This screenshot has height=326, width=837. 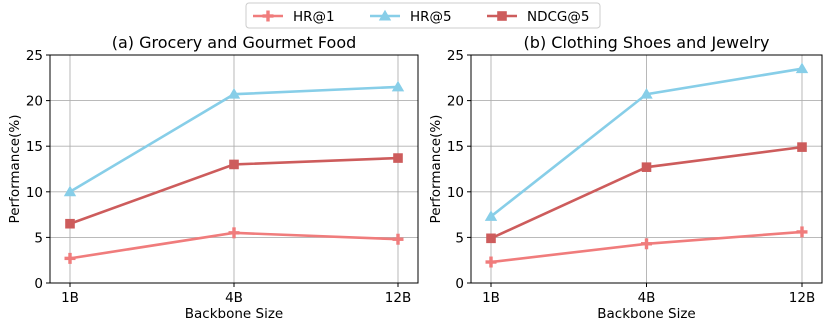 I want to click on legend-item-hr1: HR@1, so click(x=294, y=17).